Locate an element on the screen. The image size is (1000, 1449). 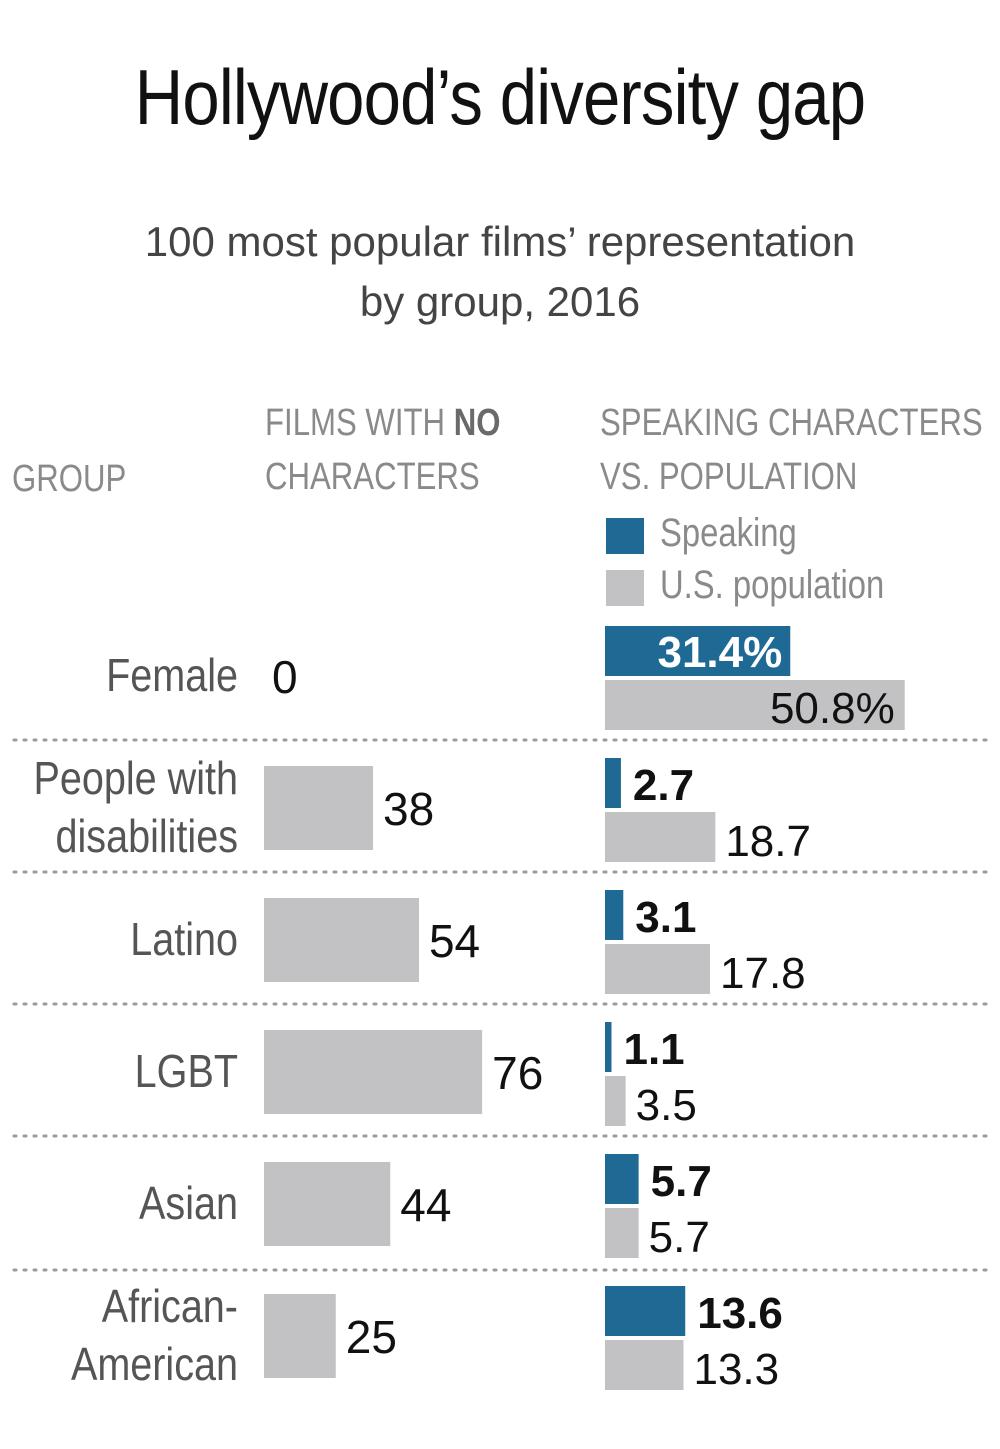
group-label-latino: Latino is located at coordinates (184, 939).